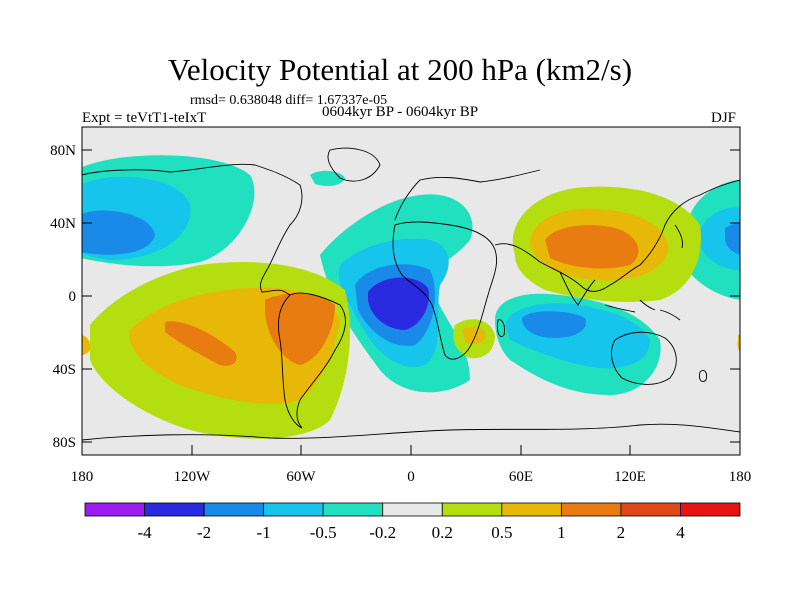 This screenshot has height=600, width=800. What do you see at coordinates (621, 532) in the screenshot?
I see `colorbar-label: 2` at bounding box center [621, 532].